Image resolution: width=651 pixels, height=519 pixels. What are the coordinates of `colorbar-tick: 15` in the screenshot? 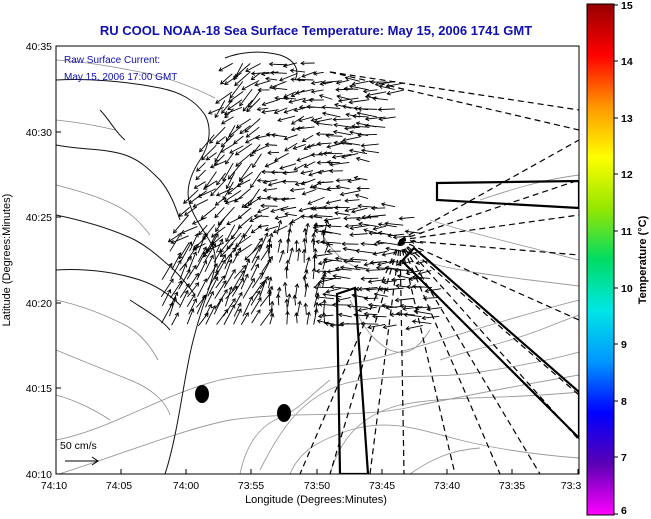 It's located at (627, 6).